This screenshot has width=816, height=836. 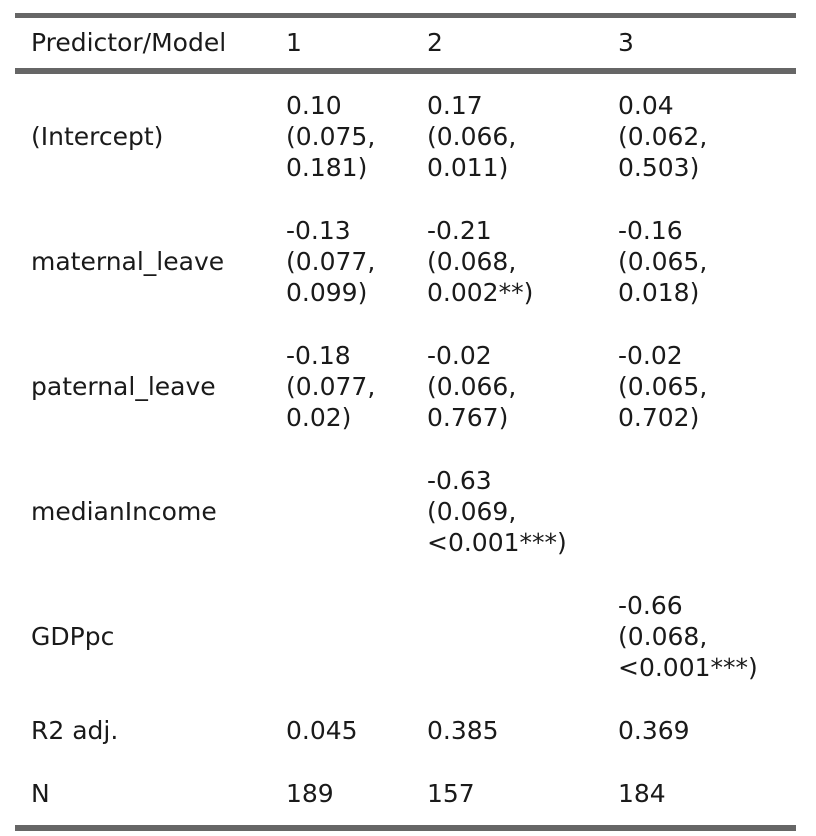 What do you see at coordinates (472, 136) in the screenshot?
I see `cell-model-2: 0.17 (0.066, 0.011)` at bounding box center [472, 136].